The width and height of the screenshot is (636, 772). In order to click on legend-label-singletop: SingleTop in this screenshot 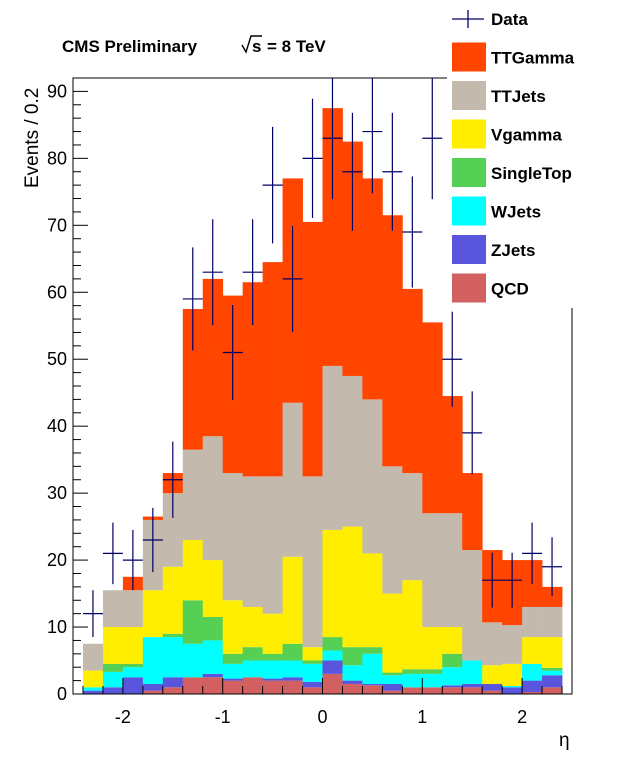, I will do `click(531, 173)`.